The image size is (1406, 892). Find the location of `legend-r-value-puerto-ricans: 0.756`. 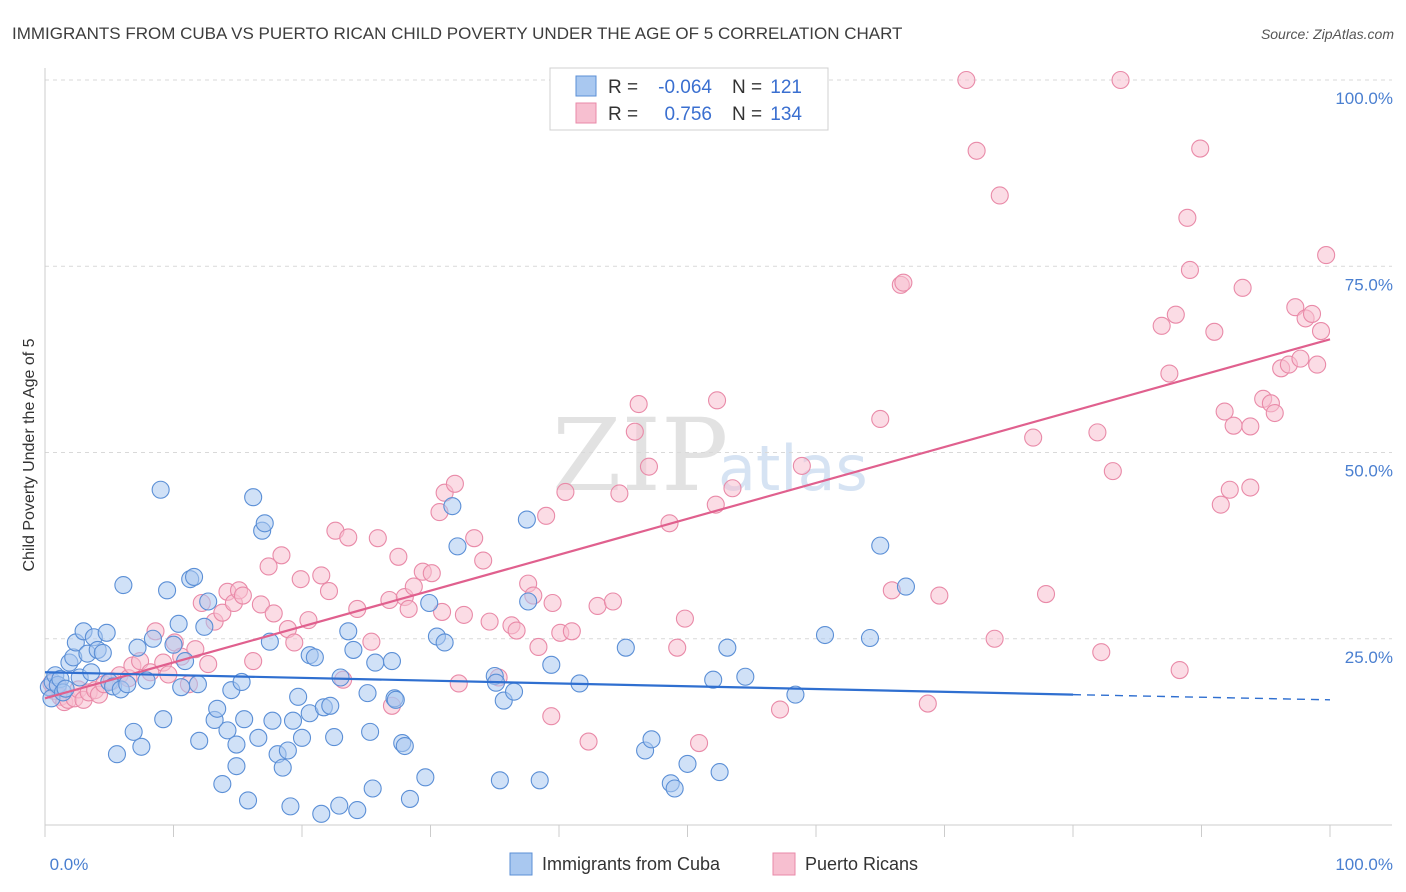

legend-r-value-puerto-ricans: 0.756 is located at coordinates (688, 114).